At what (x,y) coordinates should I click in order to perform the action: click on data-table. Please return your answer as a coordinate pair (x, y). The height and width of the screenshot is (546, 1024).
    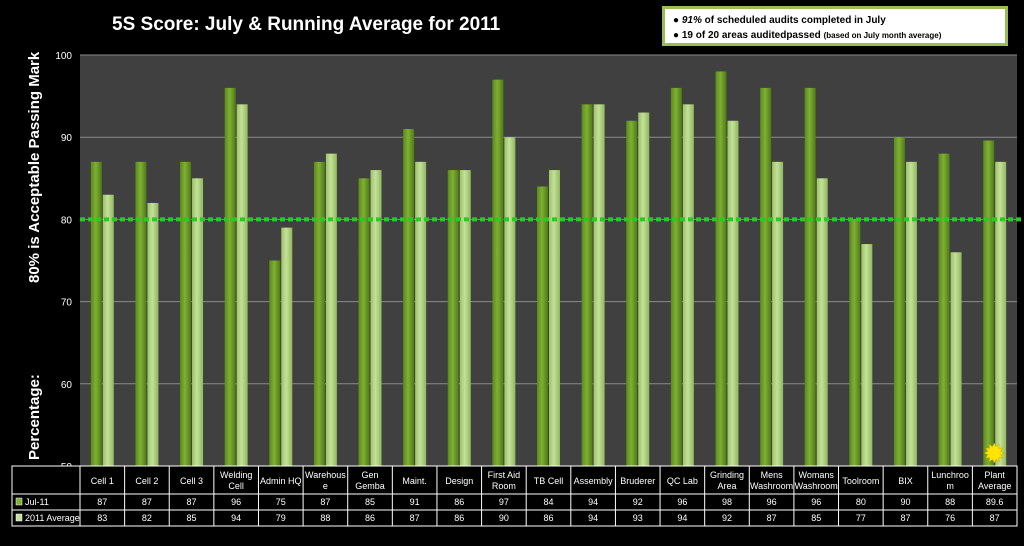
    Looking at the image, I should click on (514, 496).